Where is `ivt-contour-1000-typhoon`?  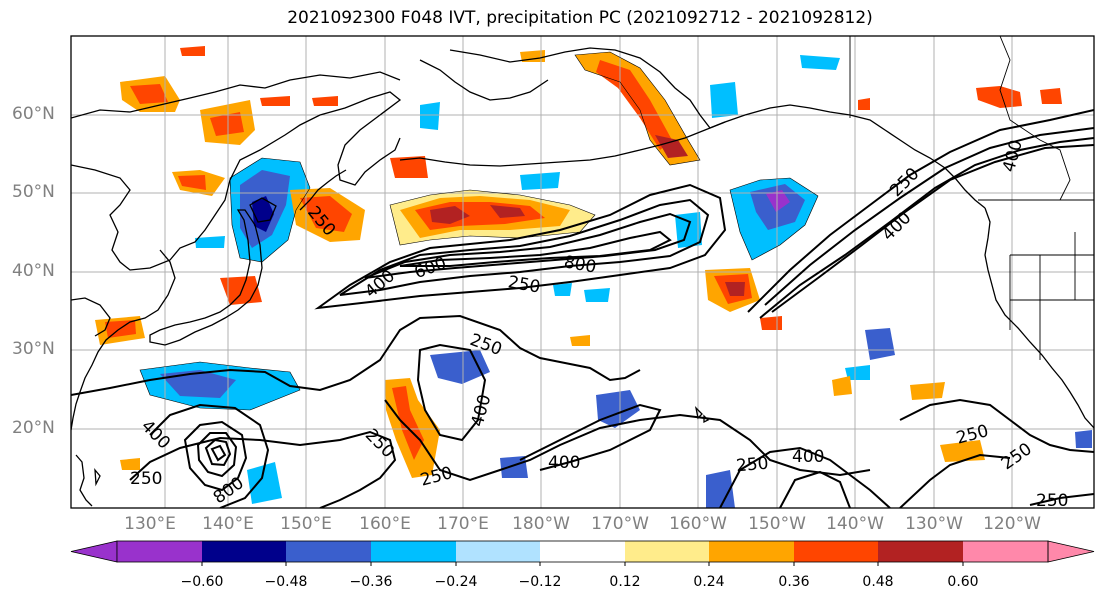 ivt-contour-1000-typhoon is located at coordinates (218, 453).